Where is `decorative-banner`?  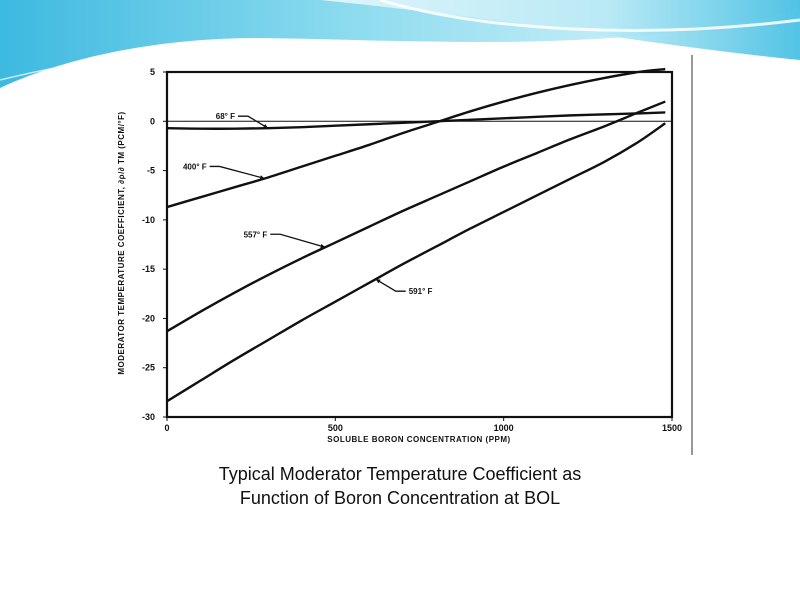
decorative-banner is located at coordinates (400, 44).